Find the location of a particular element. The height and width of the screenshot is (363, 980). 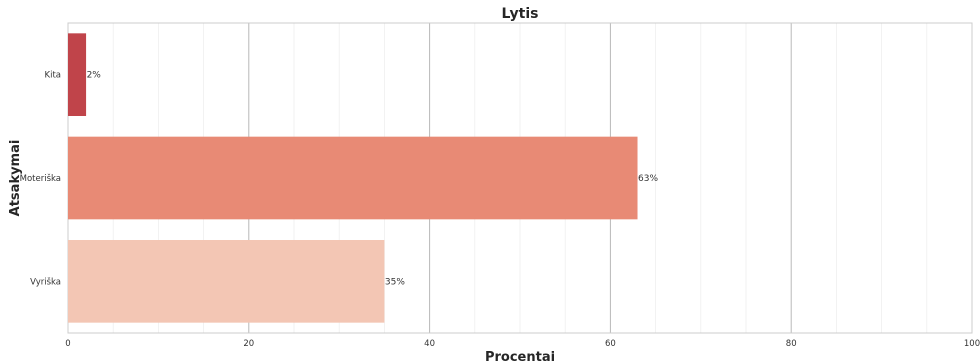

x-tick-label: 80 is located at coordinates (791, 344).